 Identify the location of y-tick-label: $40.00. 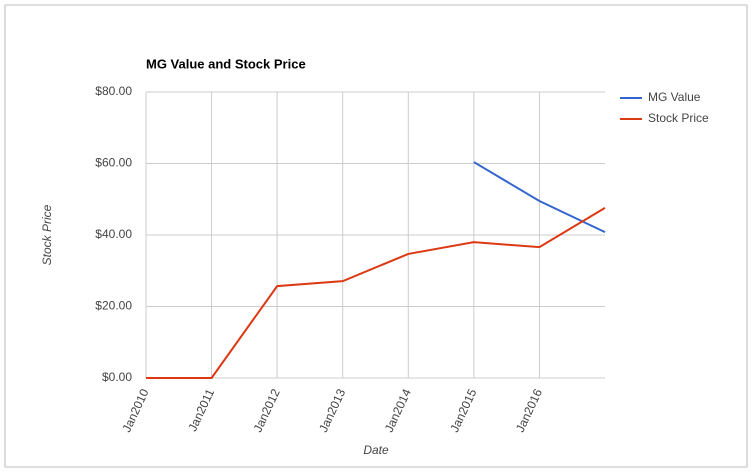
(113, 234).